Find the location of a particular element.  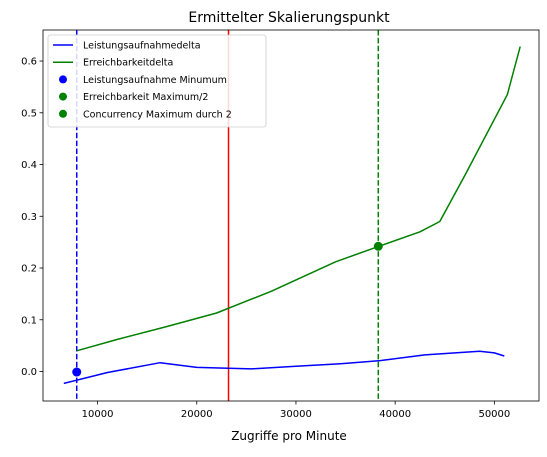

x-axis-label: Zugriffe pro Minute is located at coordinates (289, 436).